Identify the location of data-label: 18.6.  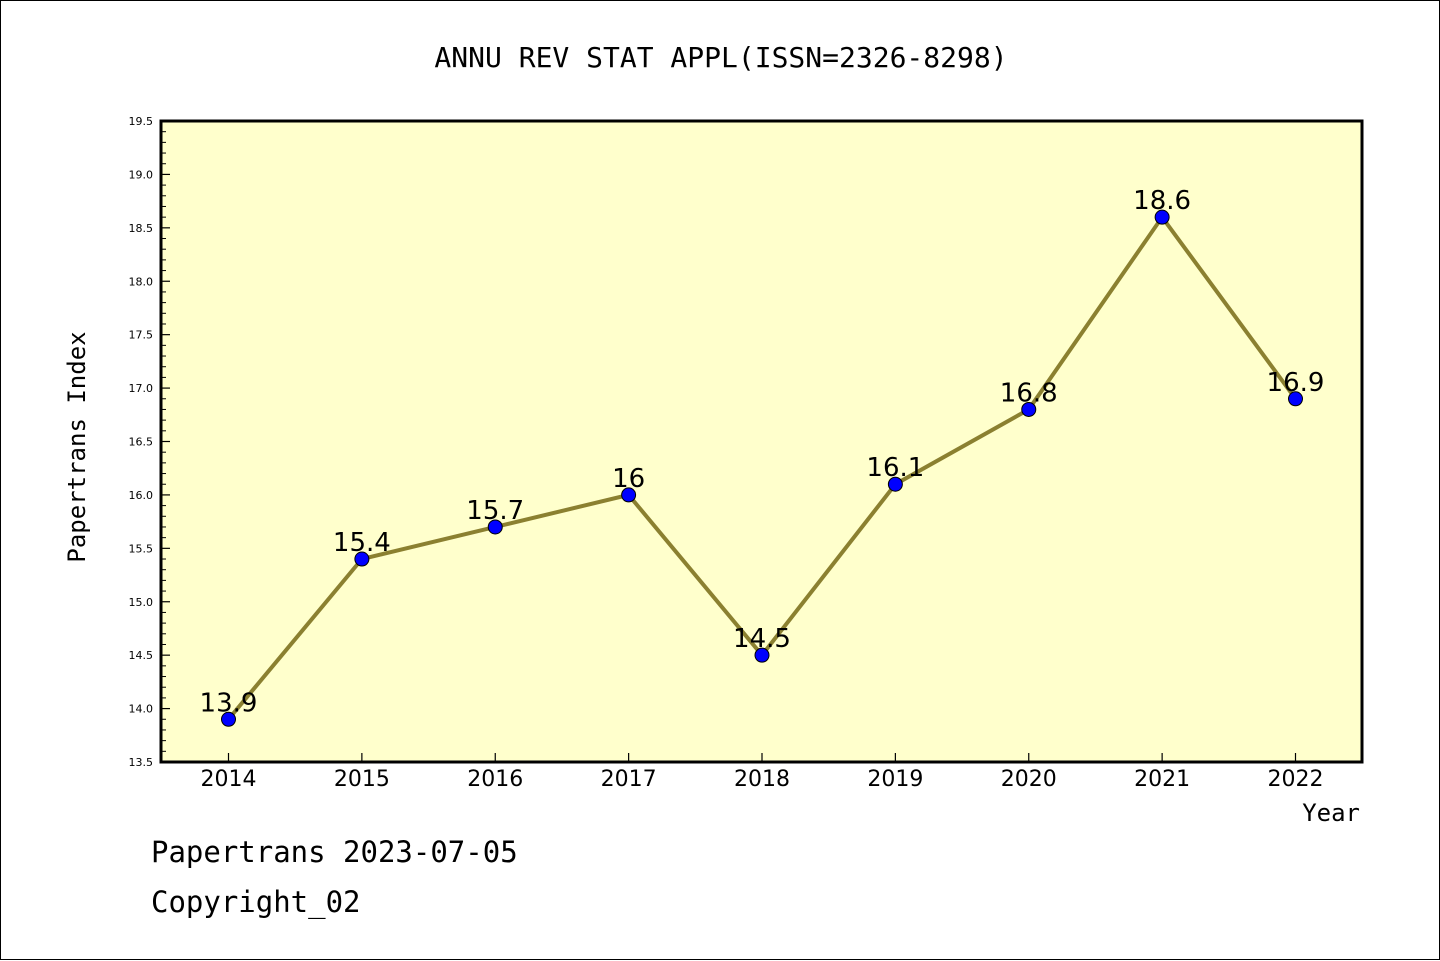
(1162, 201).